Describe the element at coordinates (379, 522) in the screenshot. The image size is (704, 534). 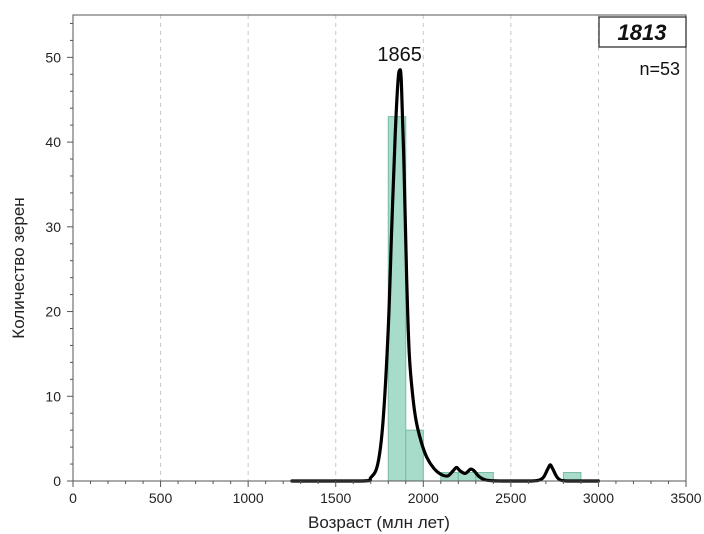
I see `x-axis-title: Возраст (млн лет)` at that location.